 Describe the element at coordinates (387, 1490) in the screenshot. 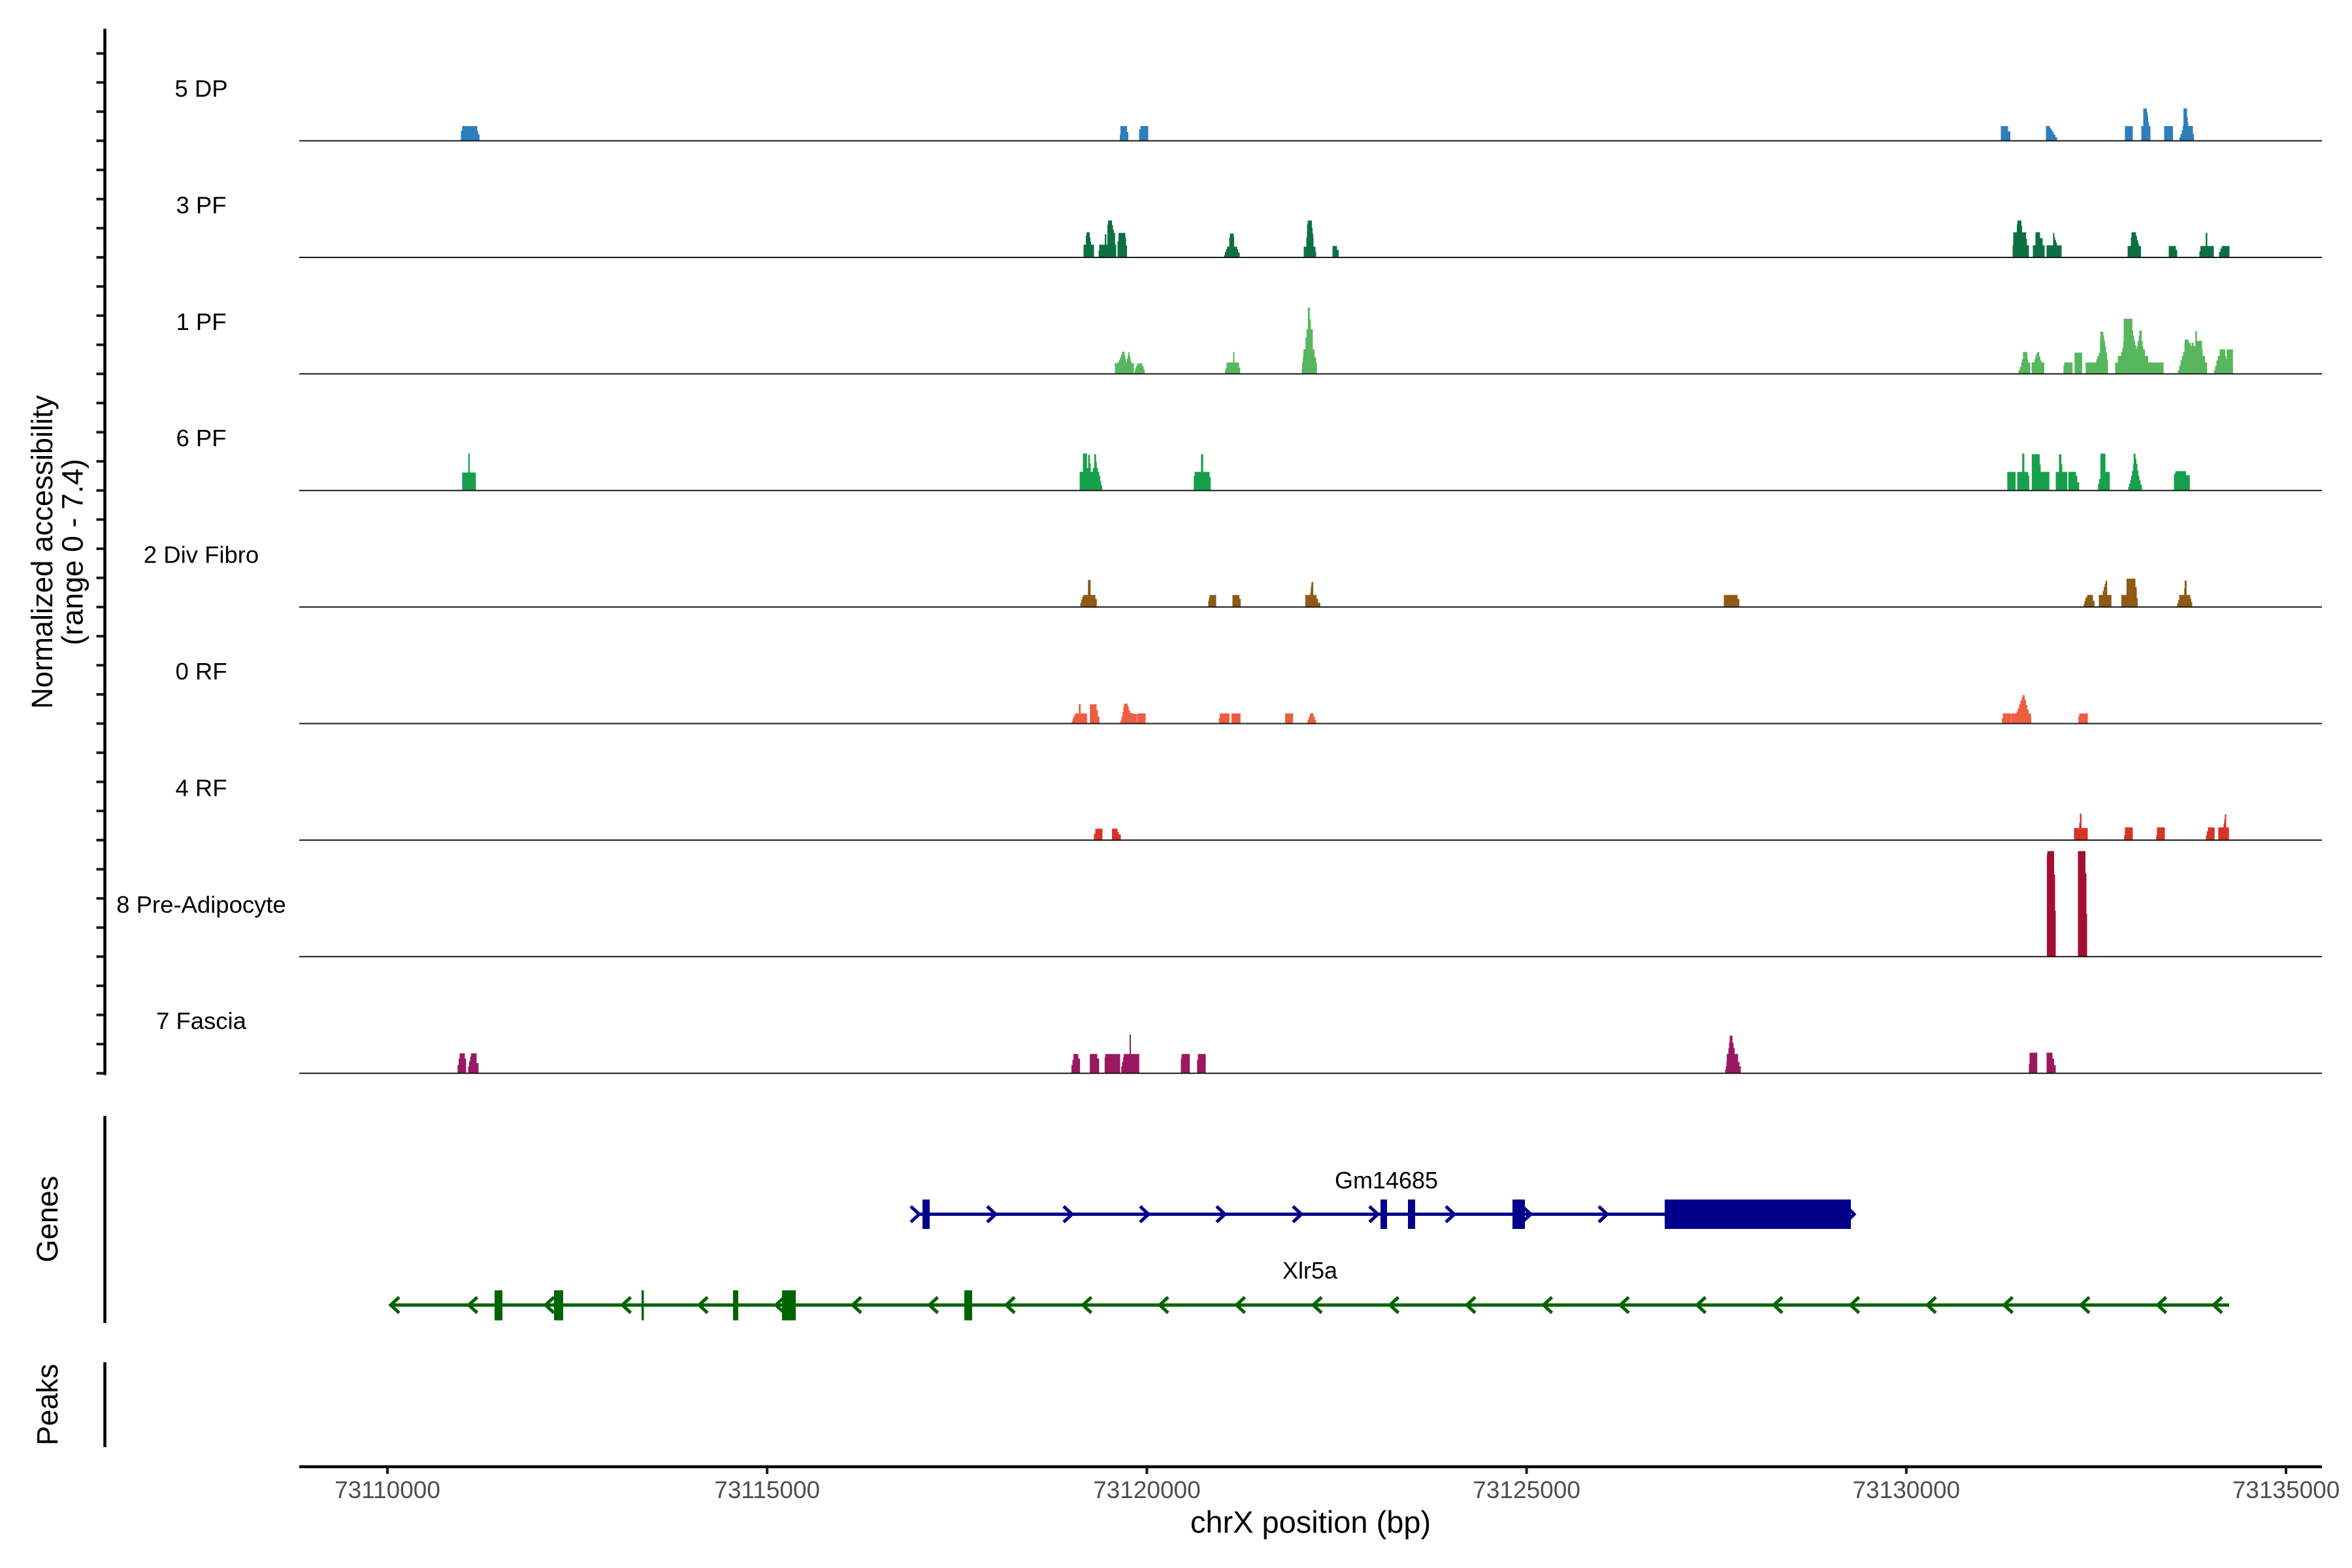

I see `svg-text: 73110000` at that location.